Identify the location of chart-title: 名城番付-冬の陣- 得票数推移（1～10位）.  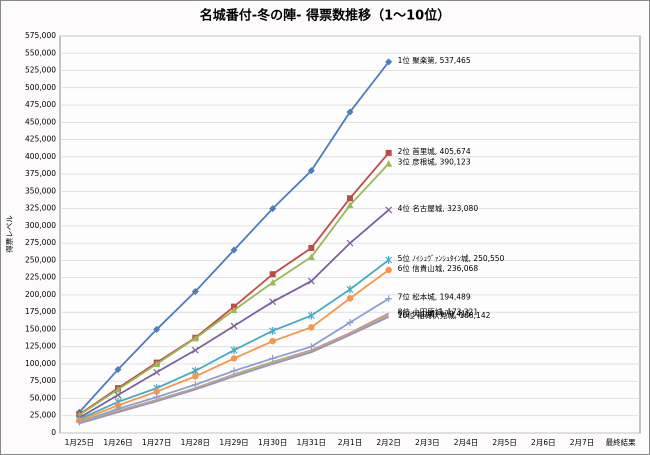
(325, 16).